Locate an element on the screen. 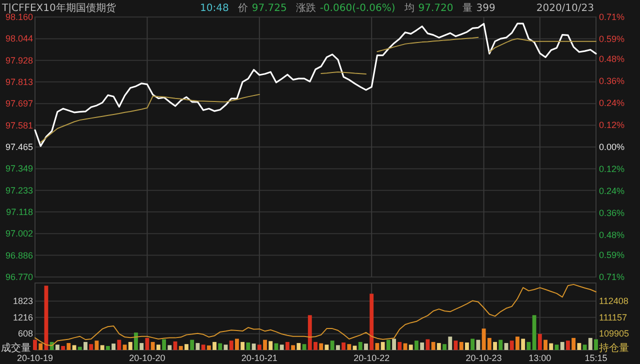 The image size is (640, 364). text: 2020/10/23 is located at coordinates (565, 8).